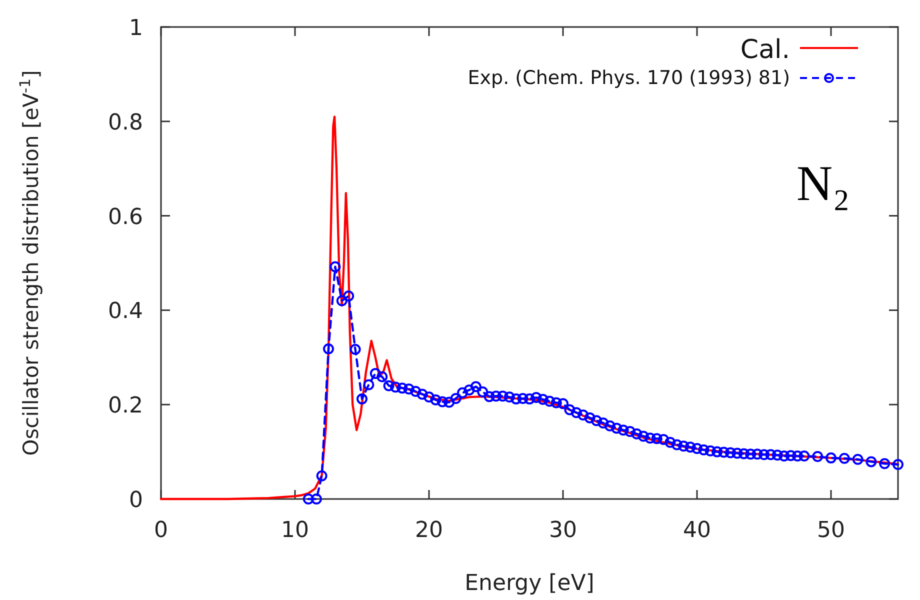 The image size is (920, 600). Describe the element at coordinates (629, 78) in the screenshot. I see `legend-label: Exp. (Chem. Phys. 170 (1993) 81)` at that location.